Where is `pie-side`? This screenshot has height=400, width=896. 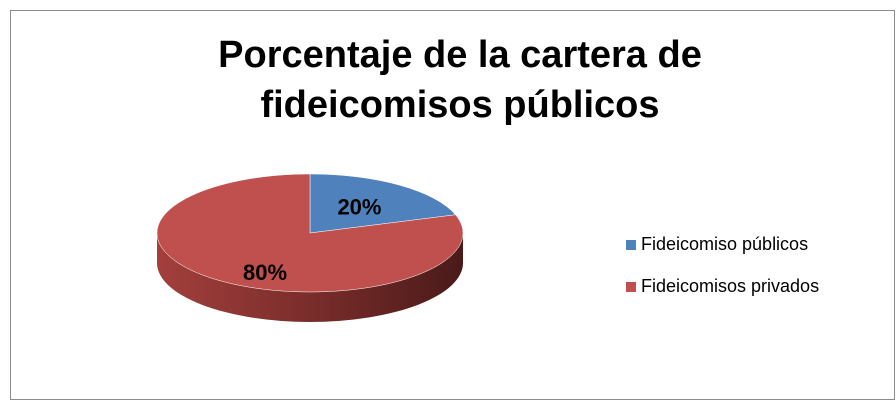
pie-side is located at coordinates (310, 277).